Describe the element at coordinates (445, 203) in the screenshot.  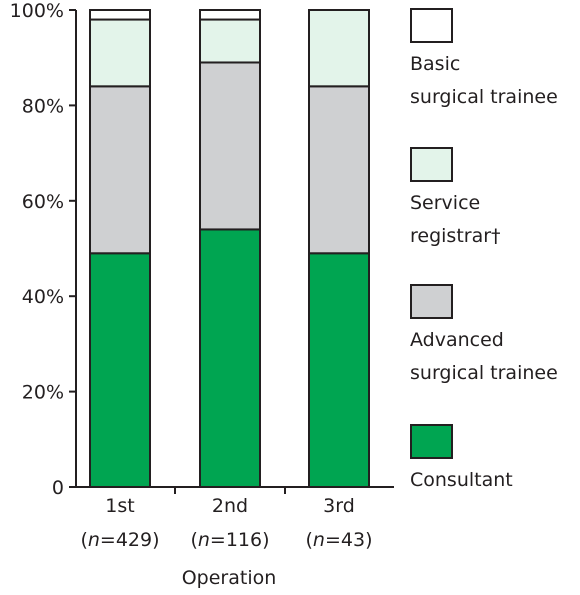
I see `legend-label: Service` at that location.